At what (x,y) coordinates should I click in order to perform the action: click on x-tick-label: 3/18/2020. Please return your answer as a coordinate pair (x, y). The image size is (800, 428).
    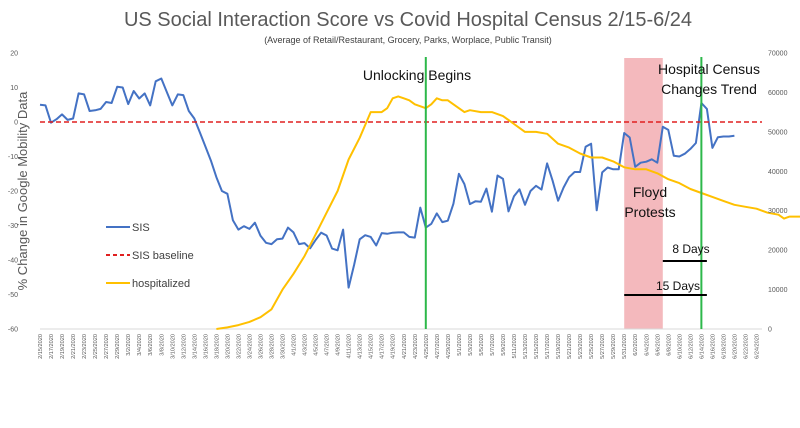
    Looking at the image, I should click on (217, 346).